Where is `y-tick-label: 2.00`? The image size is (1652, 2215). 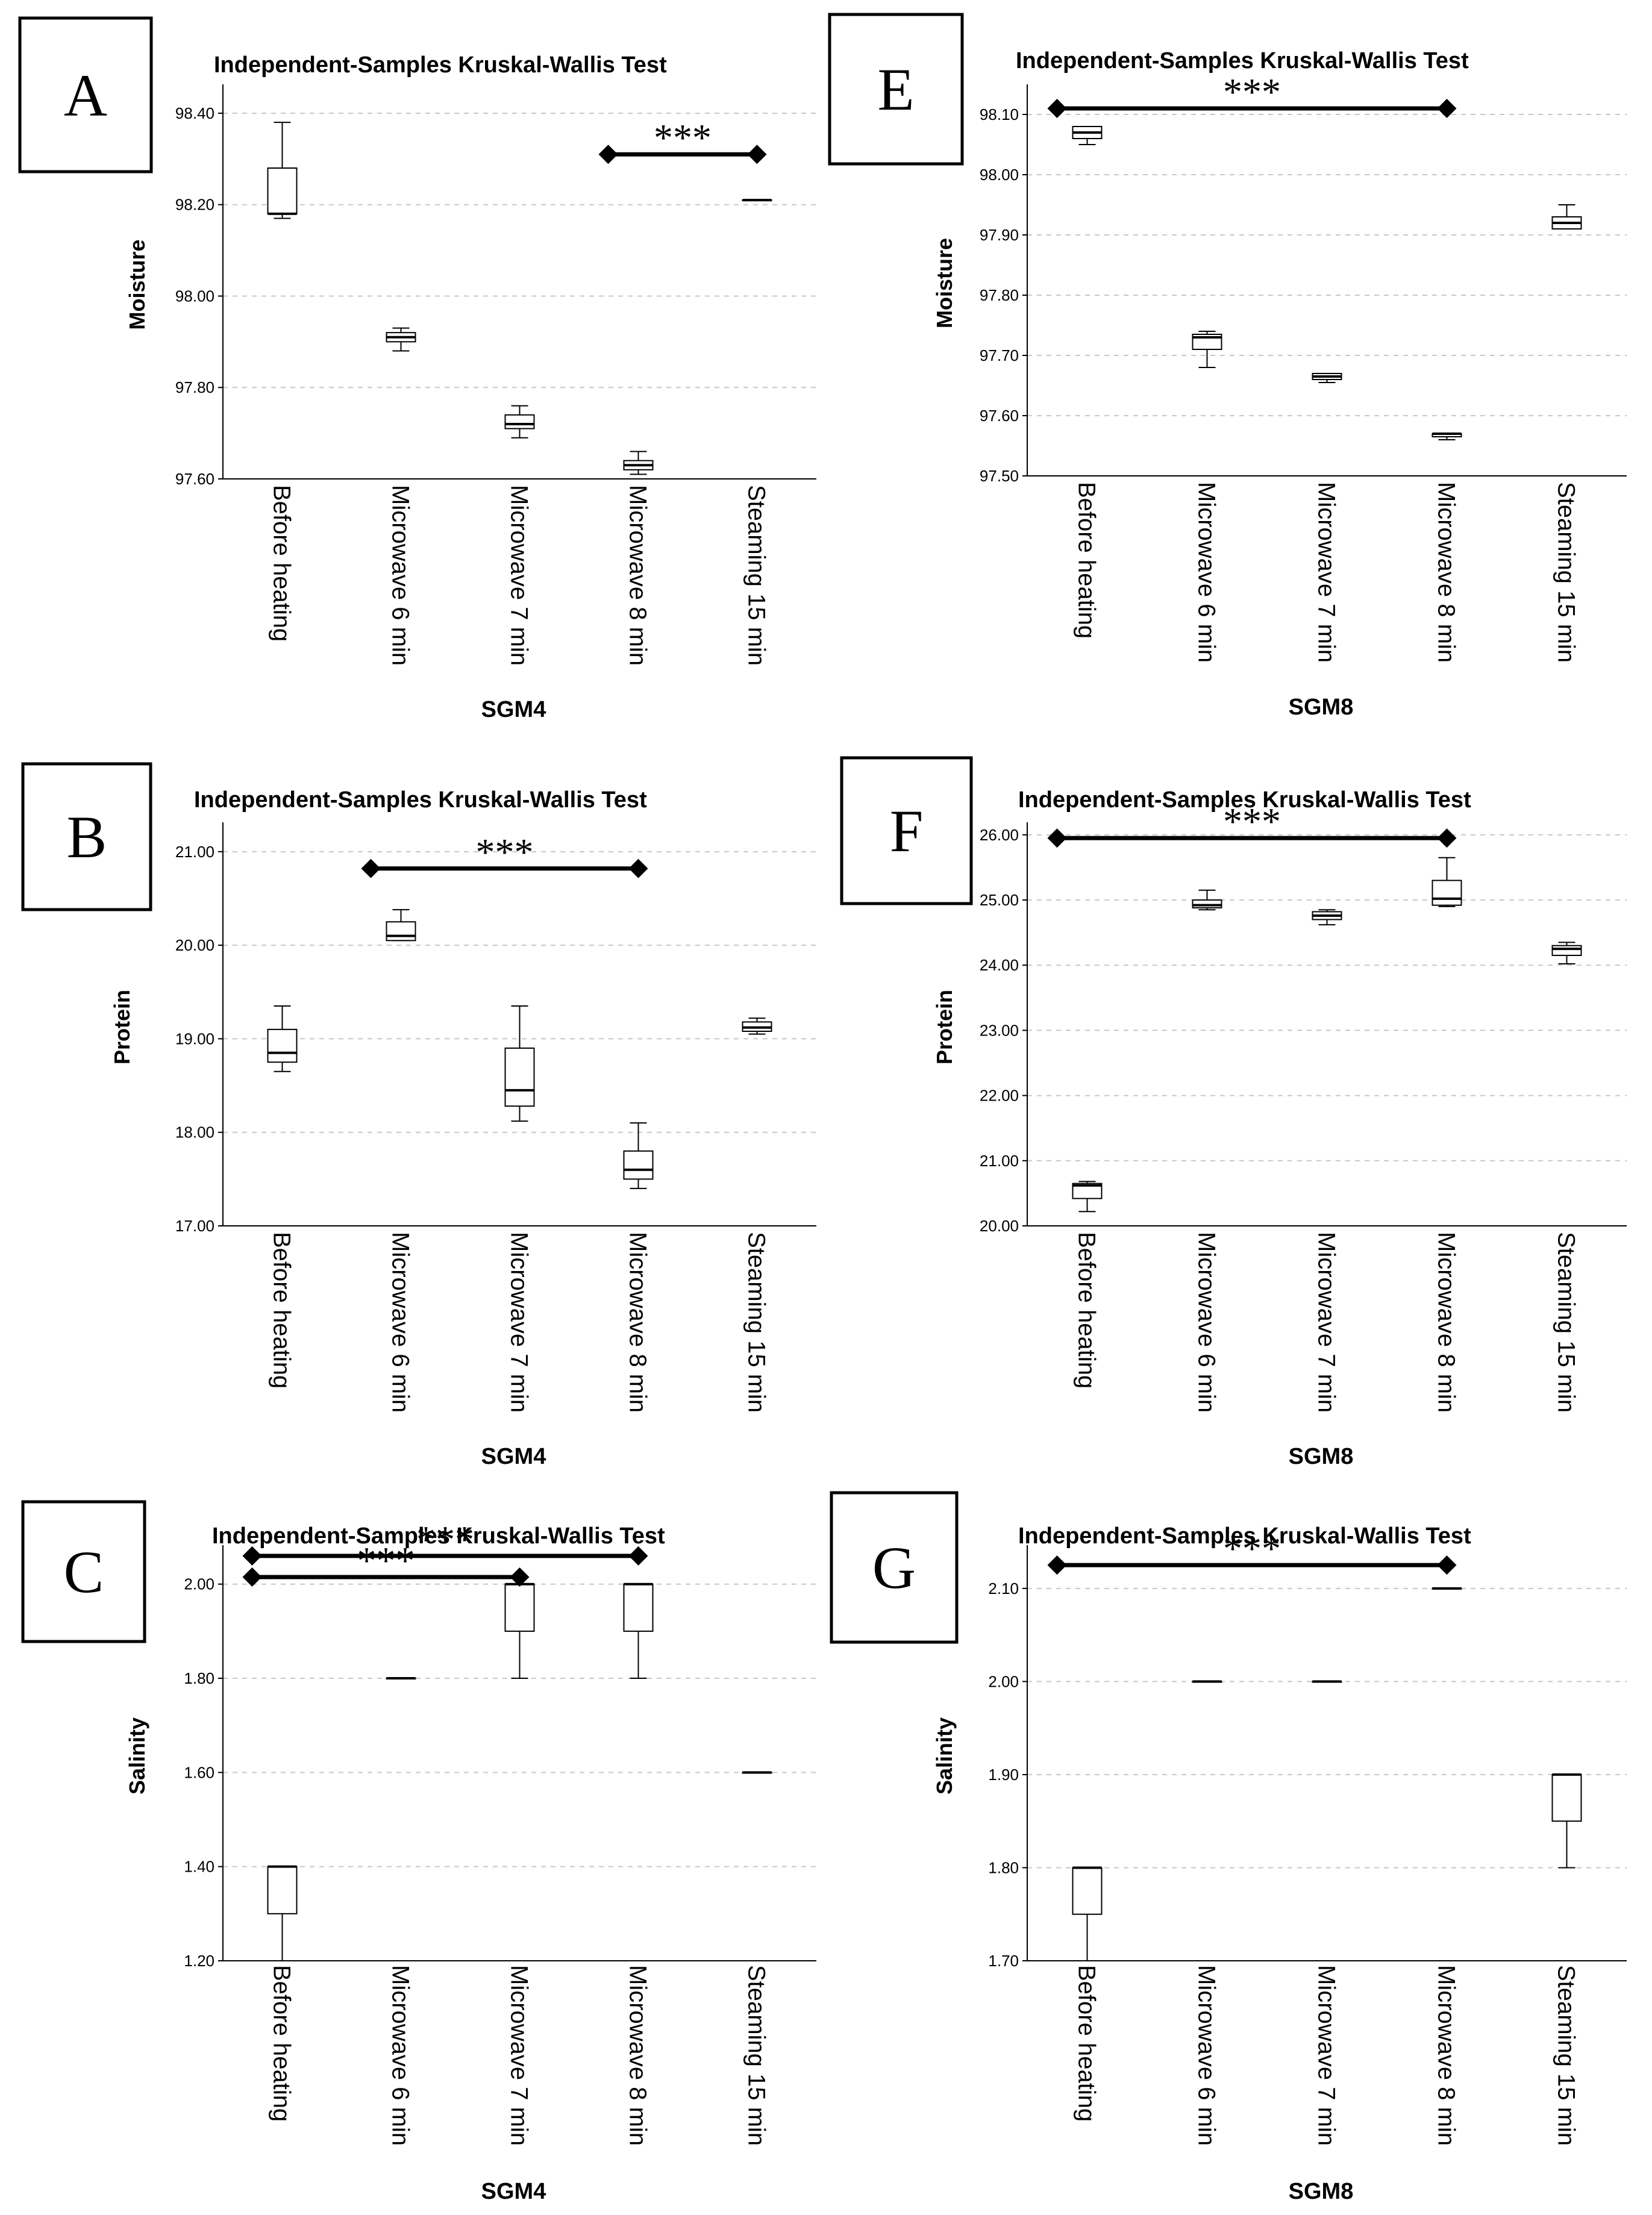
y-tick-label: 2.00 is located at coordinates (1003, 1681).